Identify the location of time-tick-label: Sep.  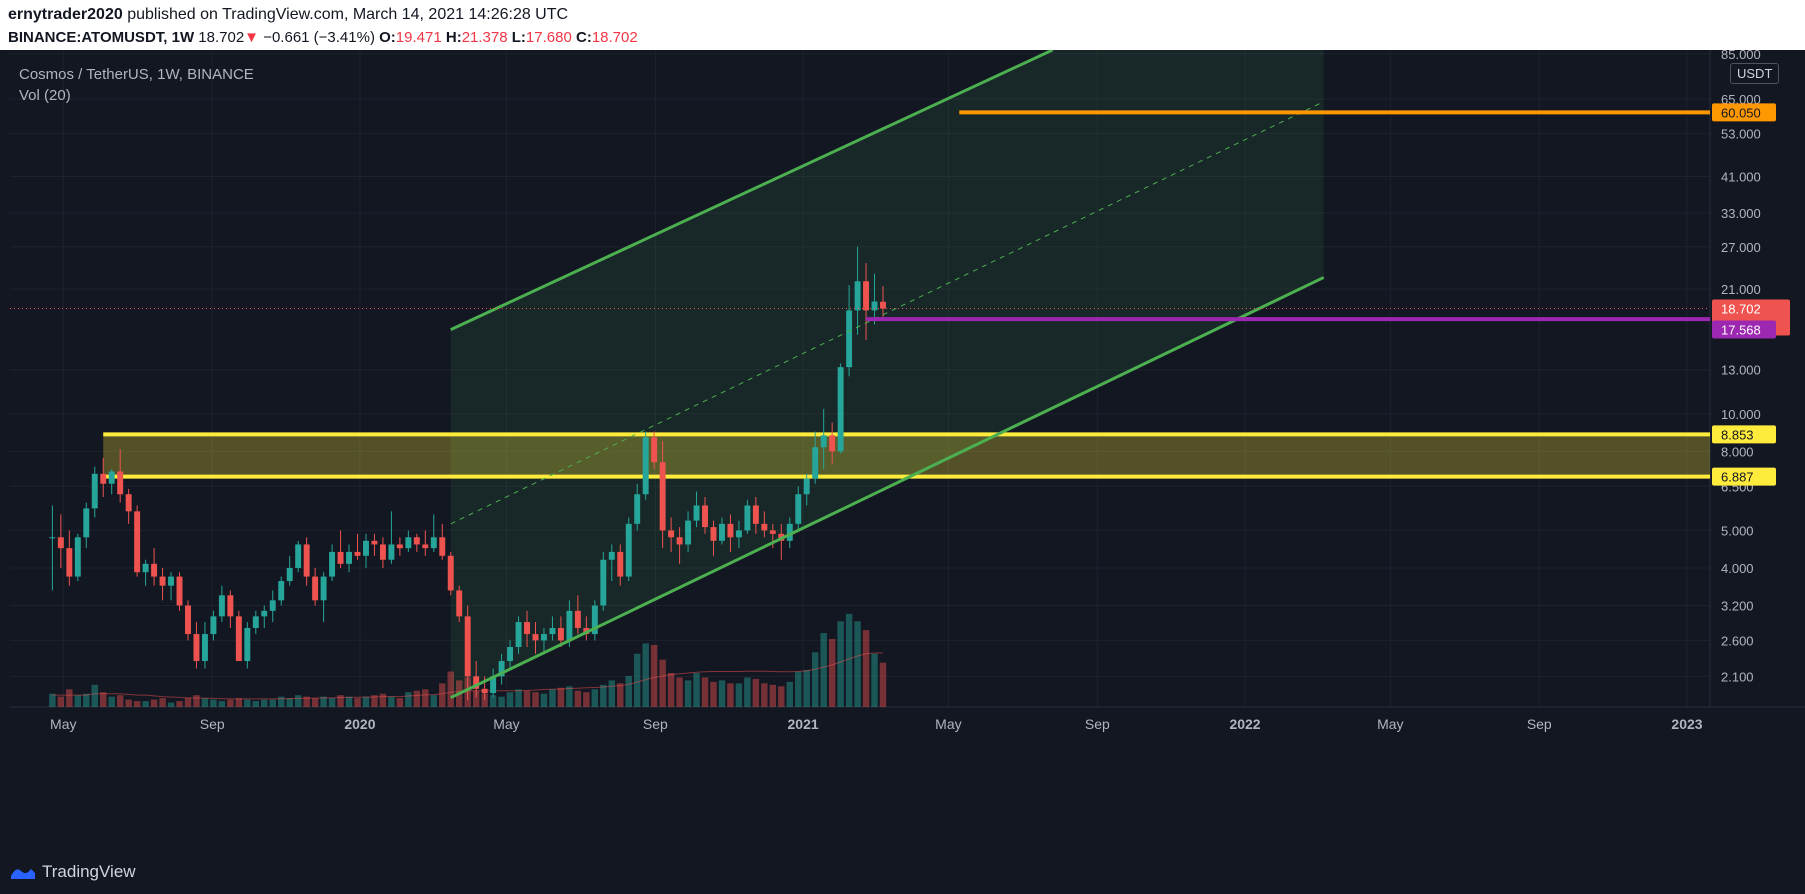
(655, 724).